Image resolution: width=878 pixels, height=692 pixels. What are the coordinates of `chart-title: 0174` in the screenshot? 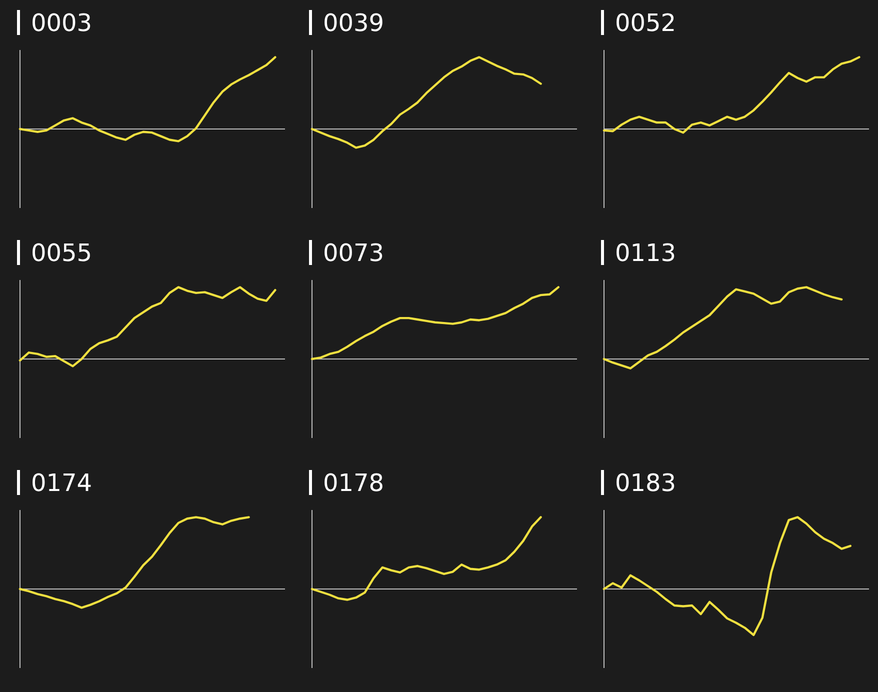 It's located at (61, 483).